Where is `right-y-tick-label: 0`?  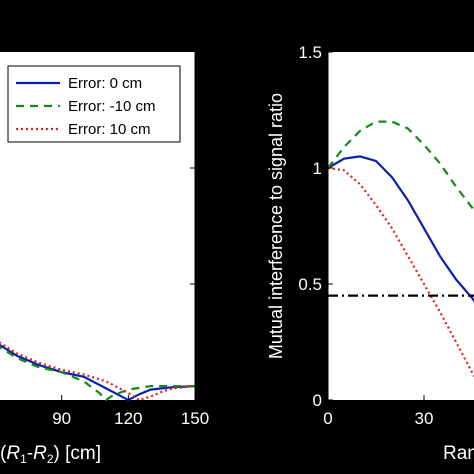
right-y-tick-label: 0 is located at coordinates (317, 400).